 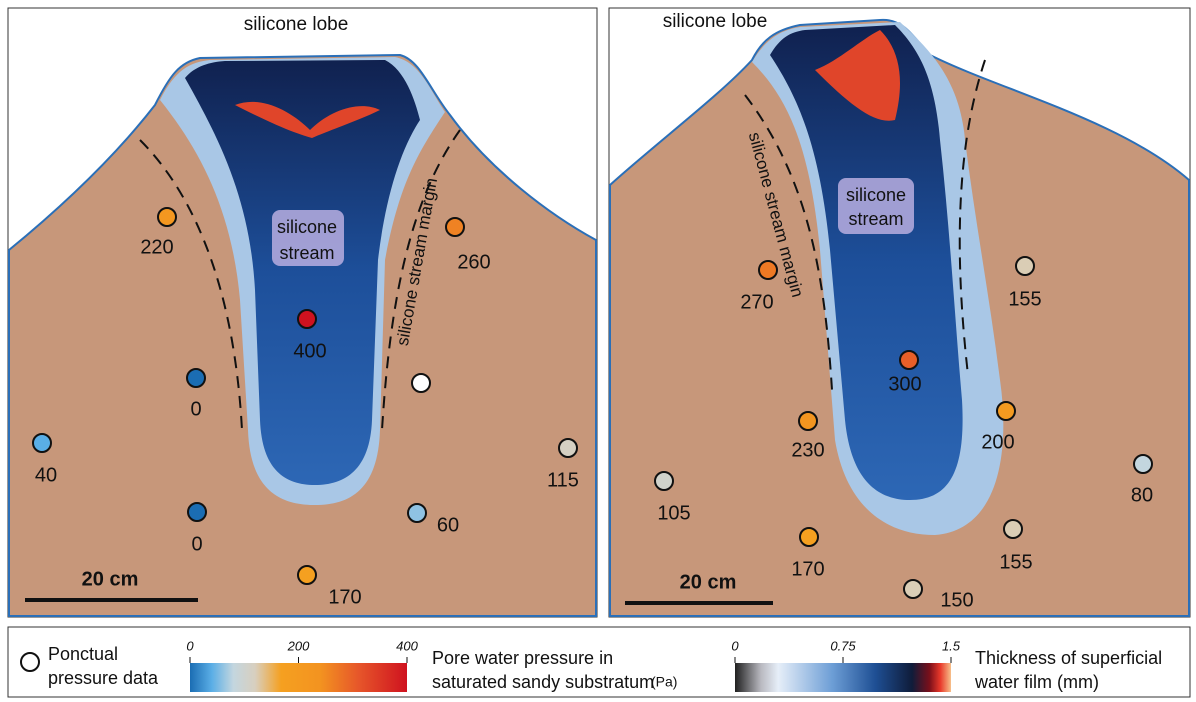 What do you see at coordinates (997, 442) in the screenshot?
I see `point-label: 200` at bounding box center [997, 442].